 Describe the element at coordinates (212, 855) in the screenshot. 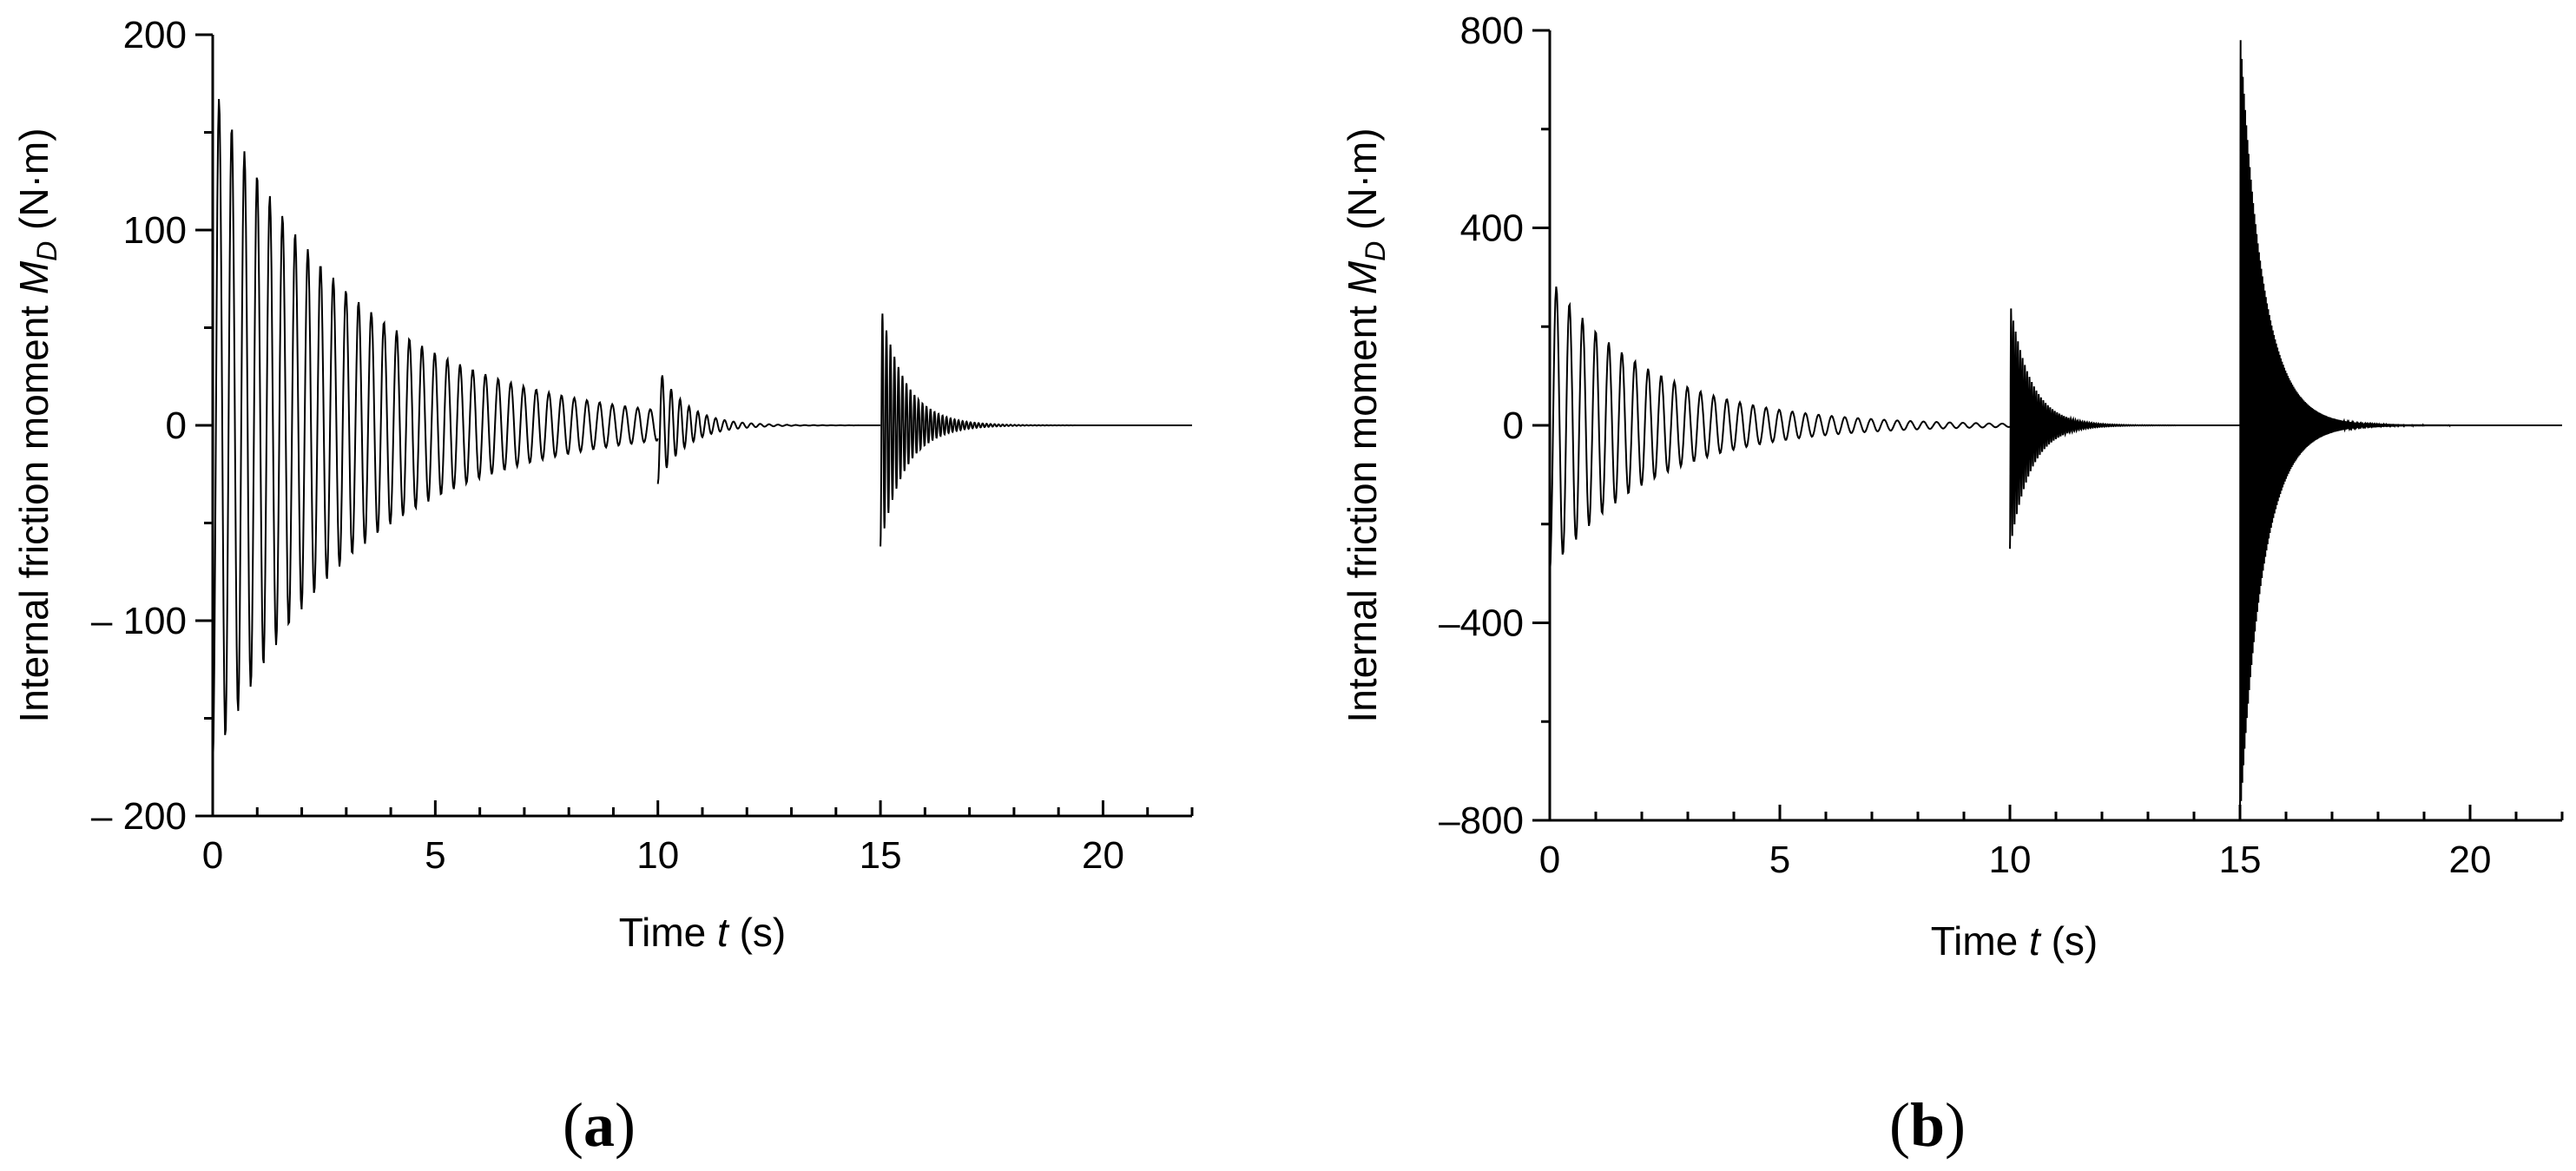

I see `panel-a-x-tick-label: 0` at that location.